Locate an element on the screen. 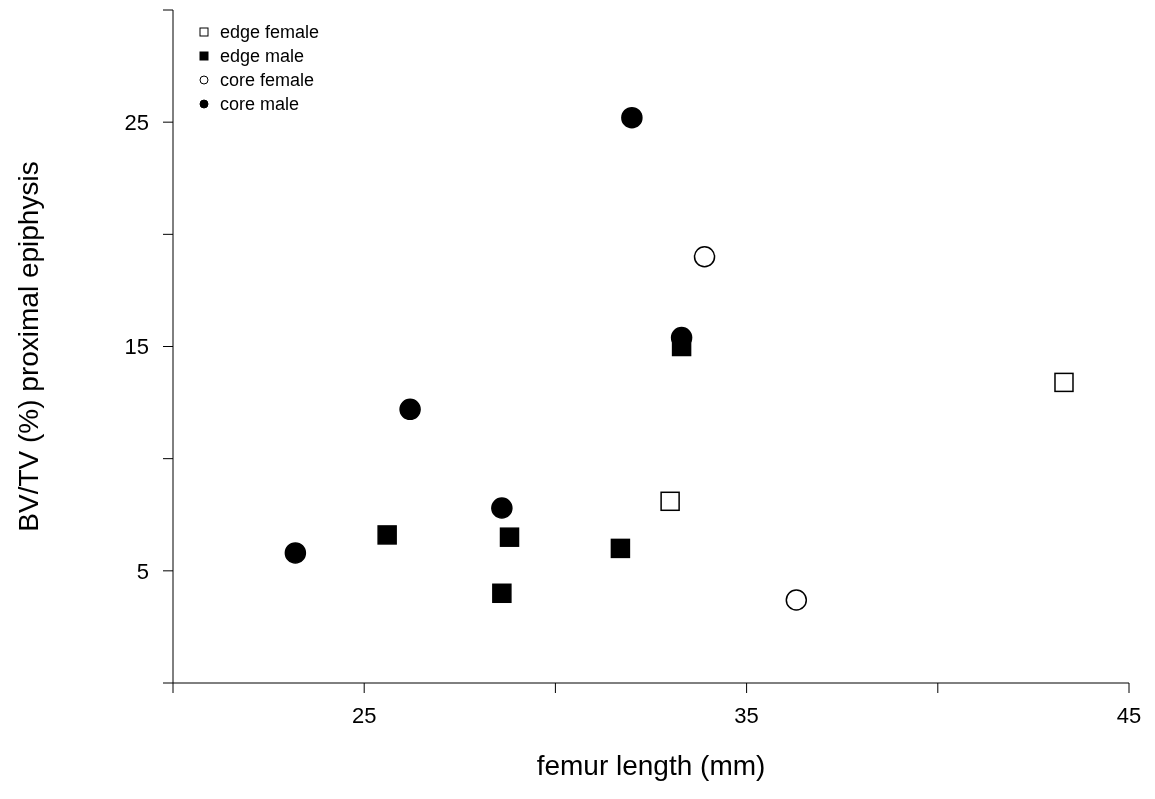 The image size is (1155, 799). x-tick-label: 25 is located at coordinates (364, 715).